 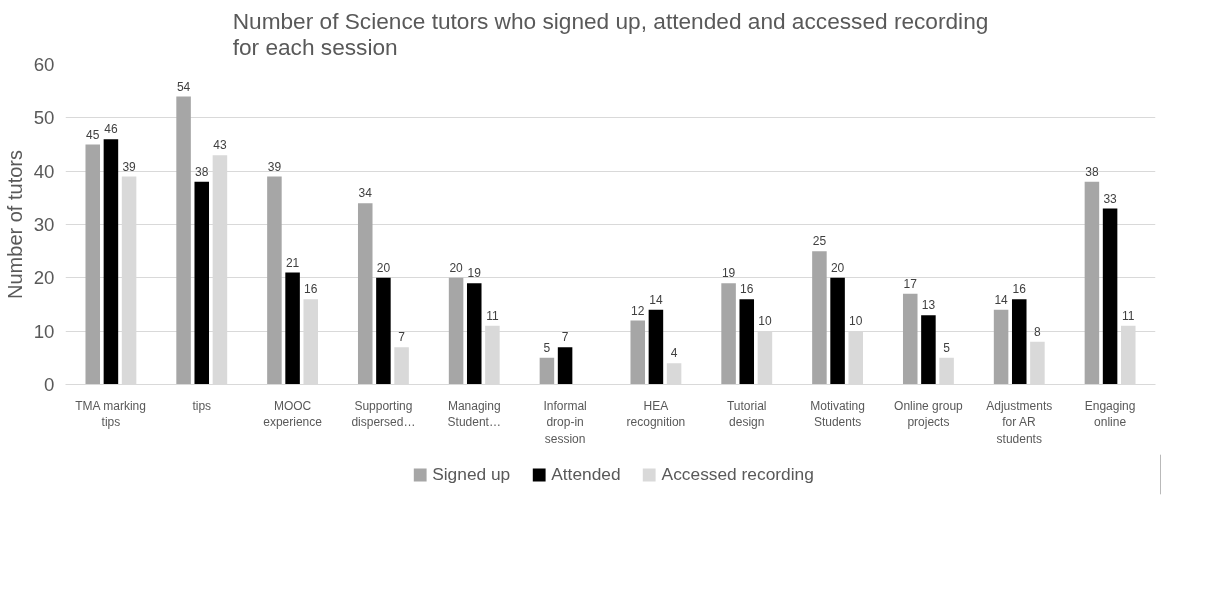 I want to click on y-tick-label: 0, so click(x=49, y=384).